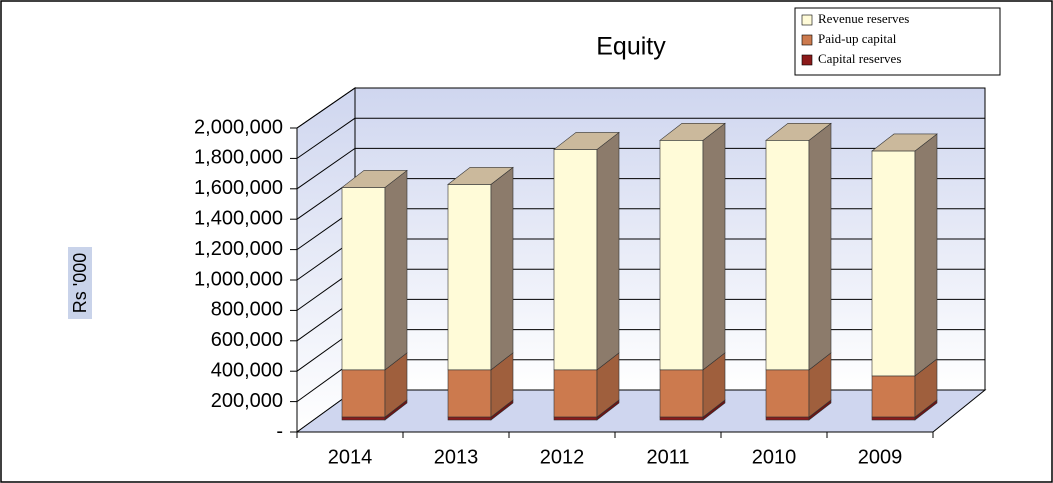 This screenshot has height=483, width=1053. Describe the element at coordinates (238, 218) in the screenshot. I see `y-tick-label: 1,400,000` at that location.